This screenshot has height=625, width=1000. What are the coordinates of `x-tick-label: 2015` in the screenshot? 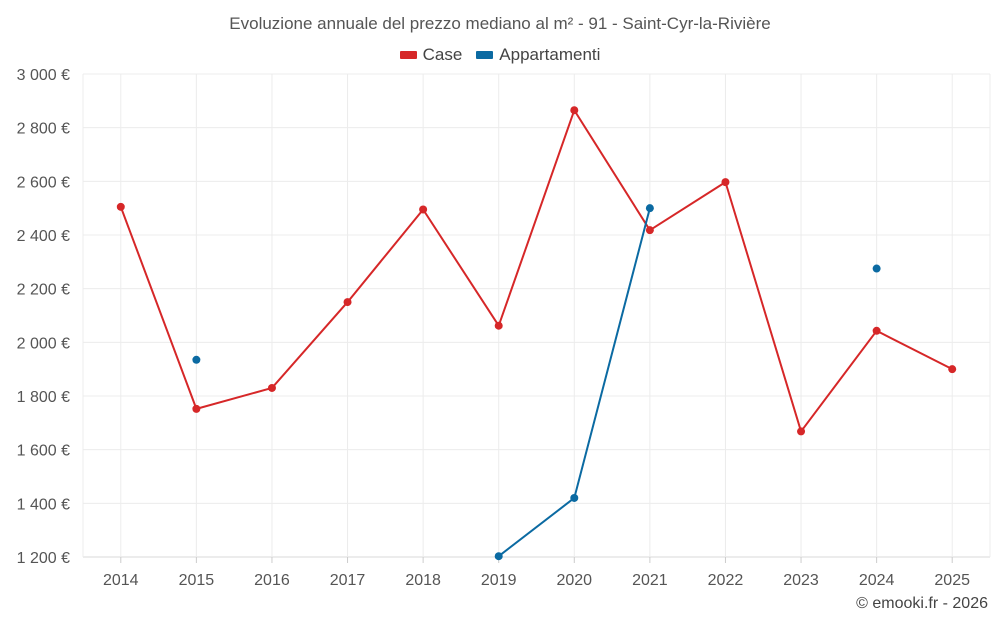 It's located at (197, 580).